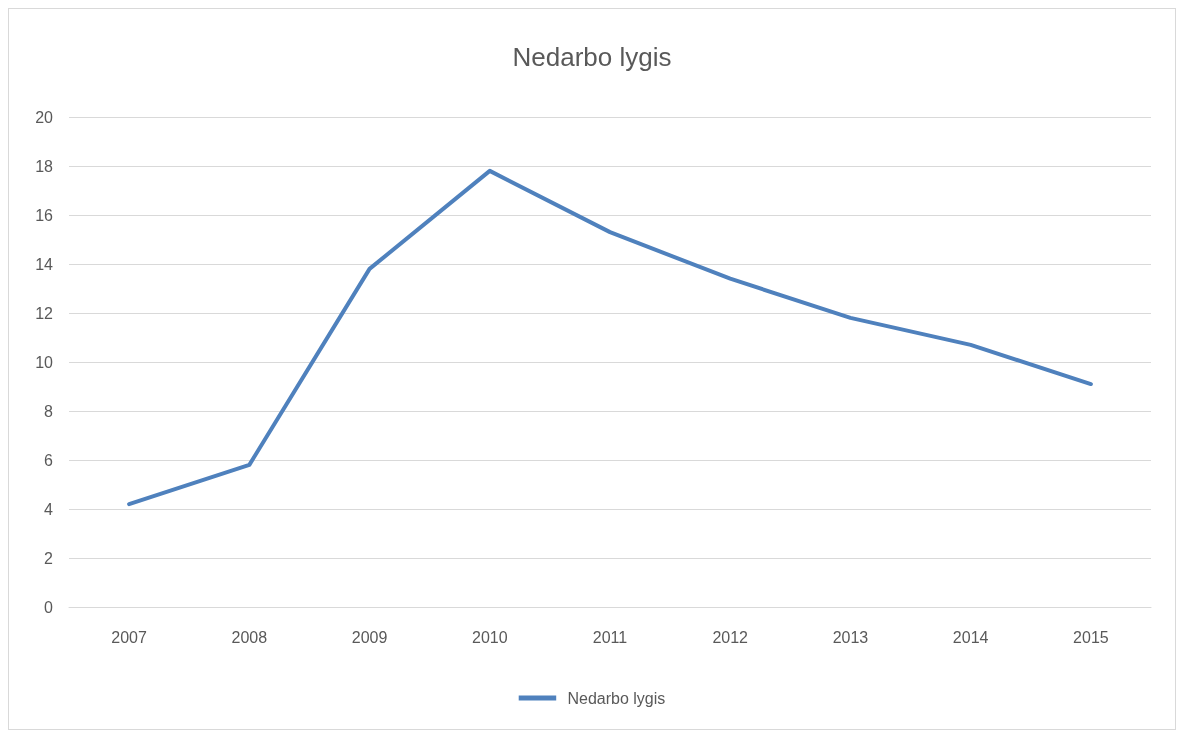 Image resolution: width=1187 pixels, height=738 pixels. I want to click on x-tick-label: 2012, so click(730, 637).